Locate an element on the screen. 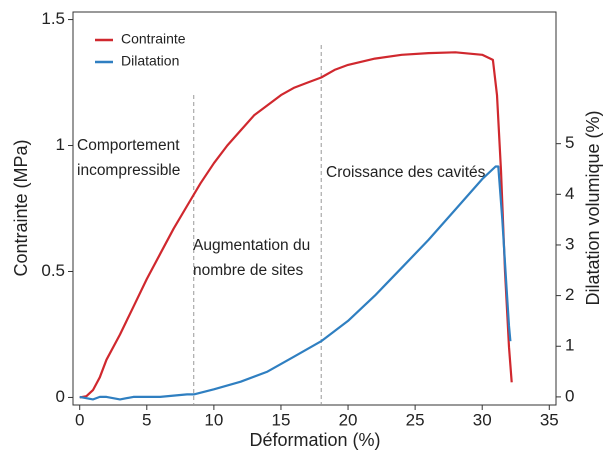 Image resolution: width=608 pixels, height=462 pixels. annotation: nombre de sites is located at coordinates (248, 270).